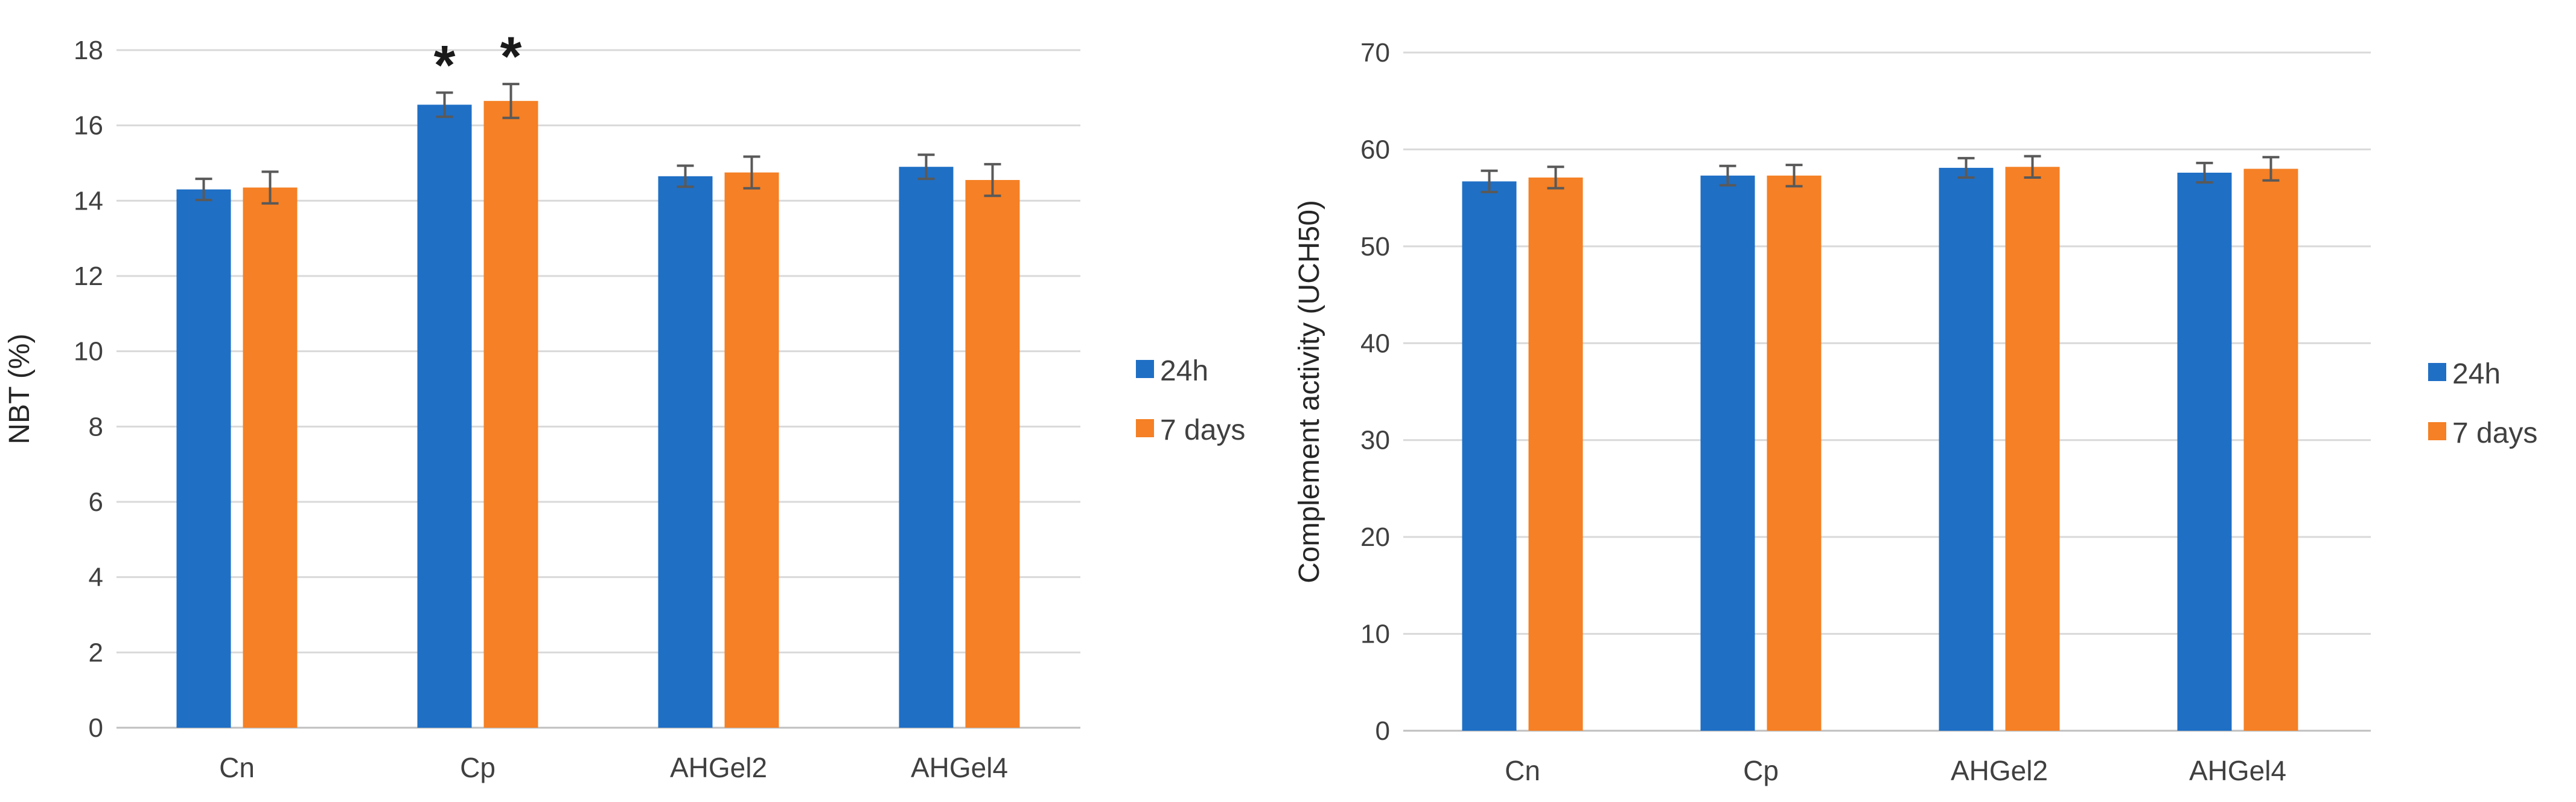 The width and height of the screenshot is (2576, 802). What do you see at coordinates (1375, 343) in the screenshot?
I see `y-tick-label: 40` at bounding box center [1375, 343].